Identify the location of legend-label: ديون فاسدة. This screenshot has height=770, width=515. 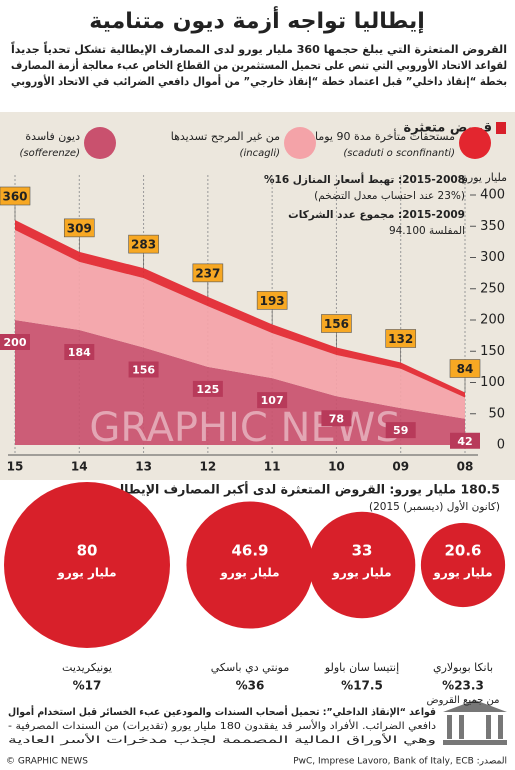
(52, 136).